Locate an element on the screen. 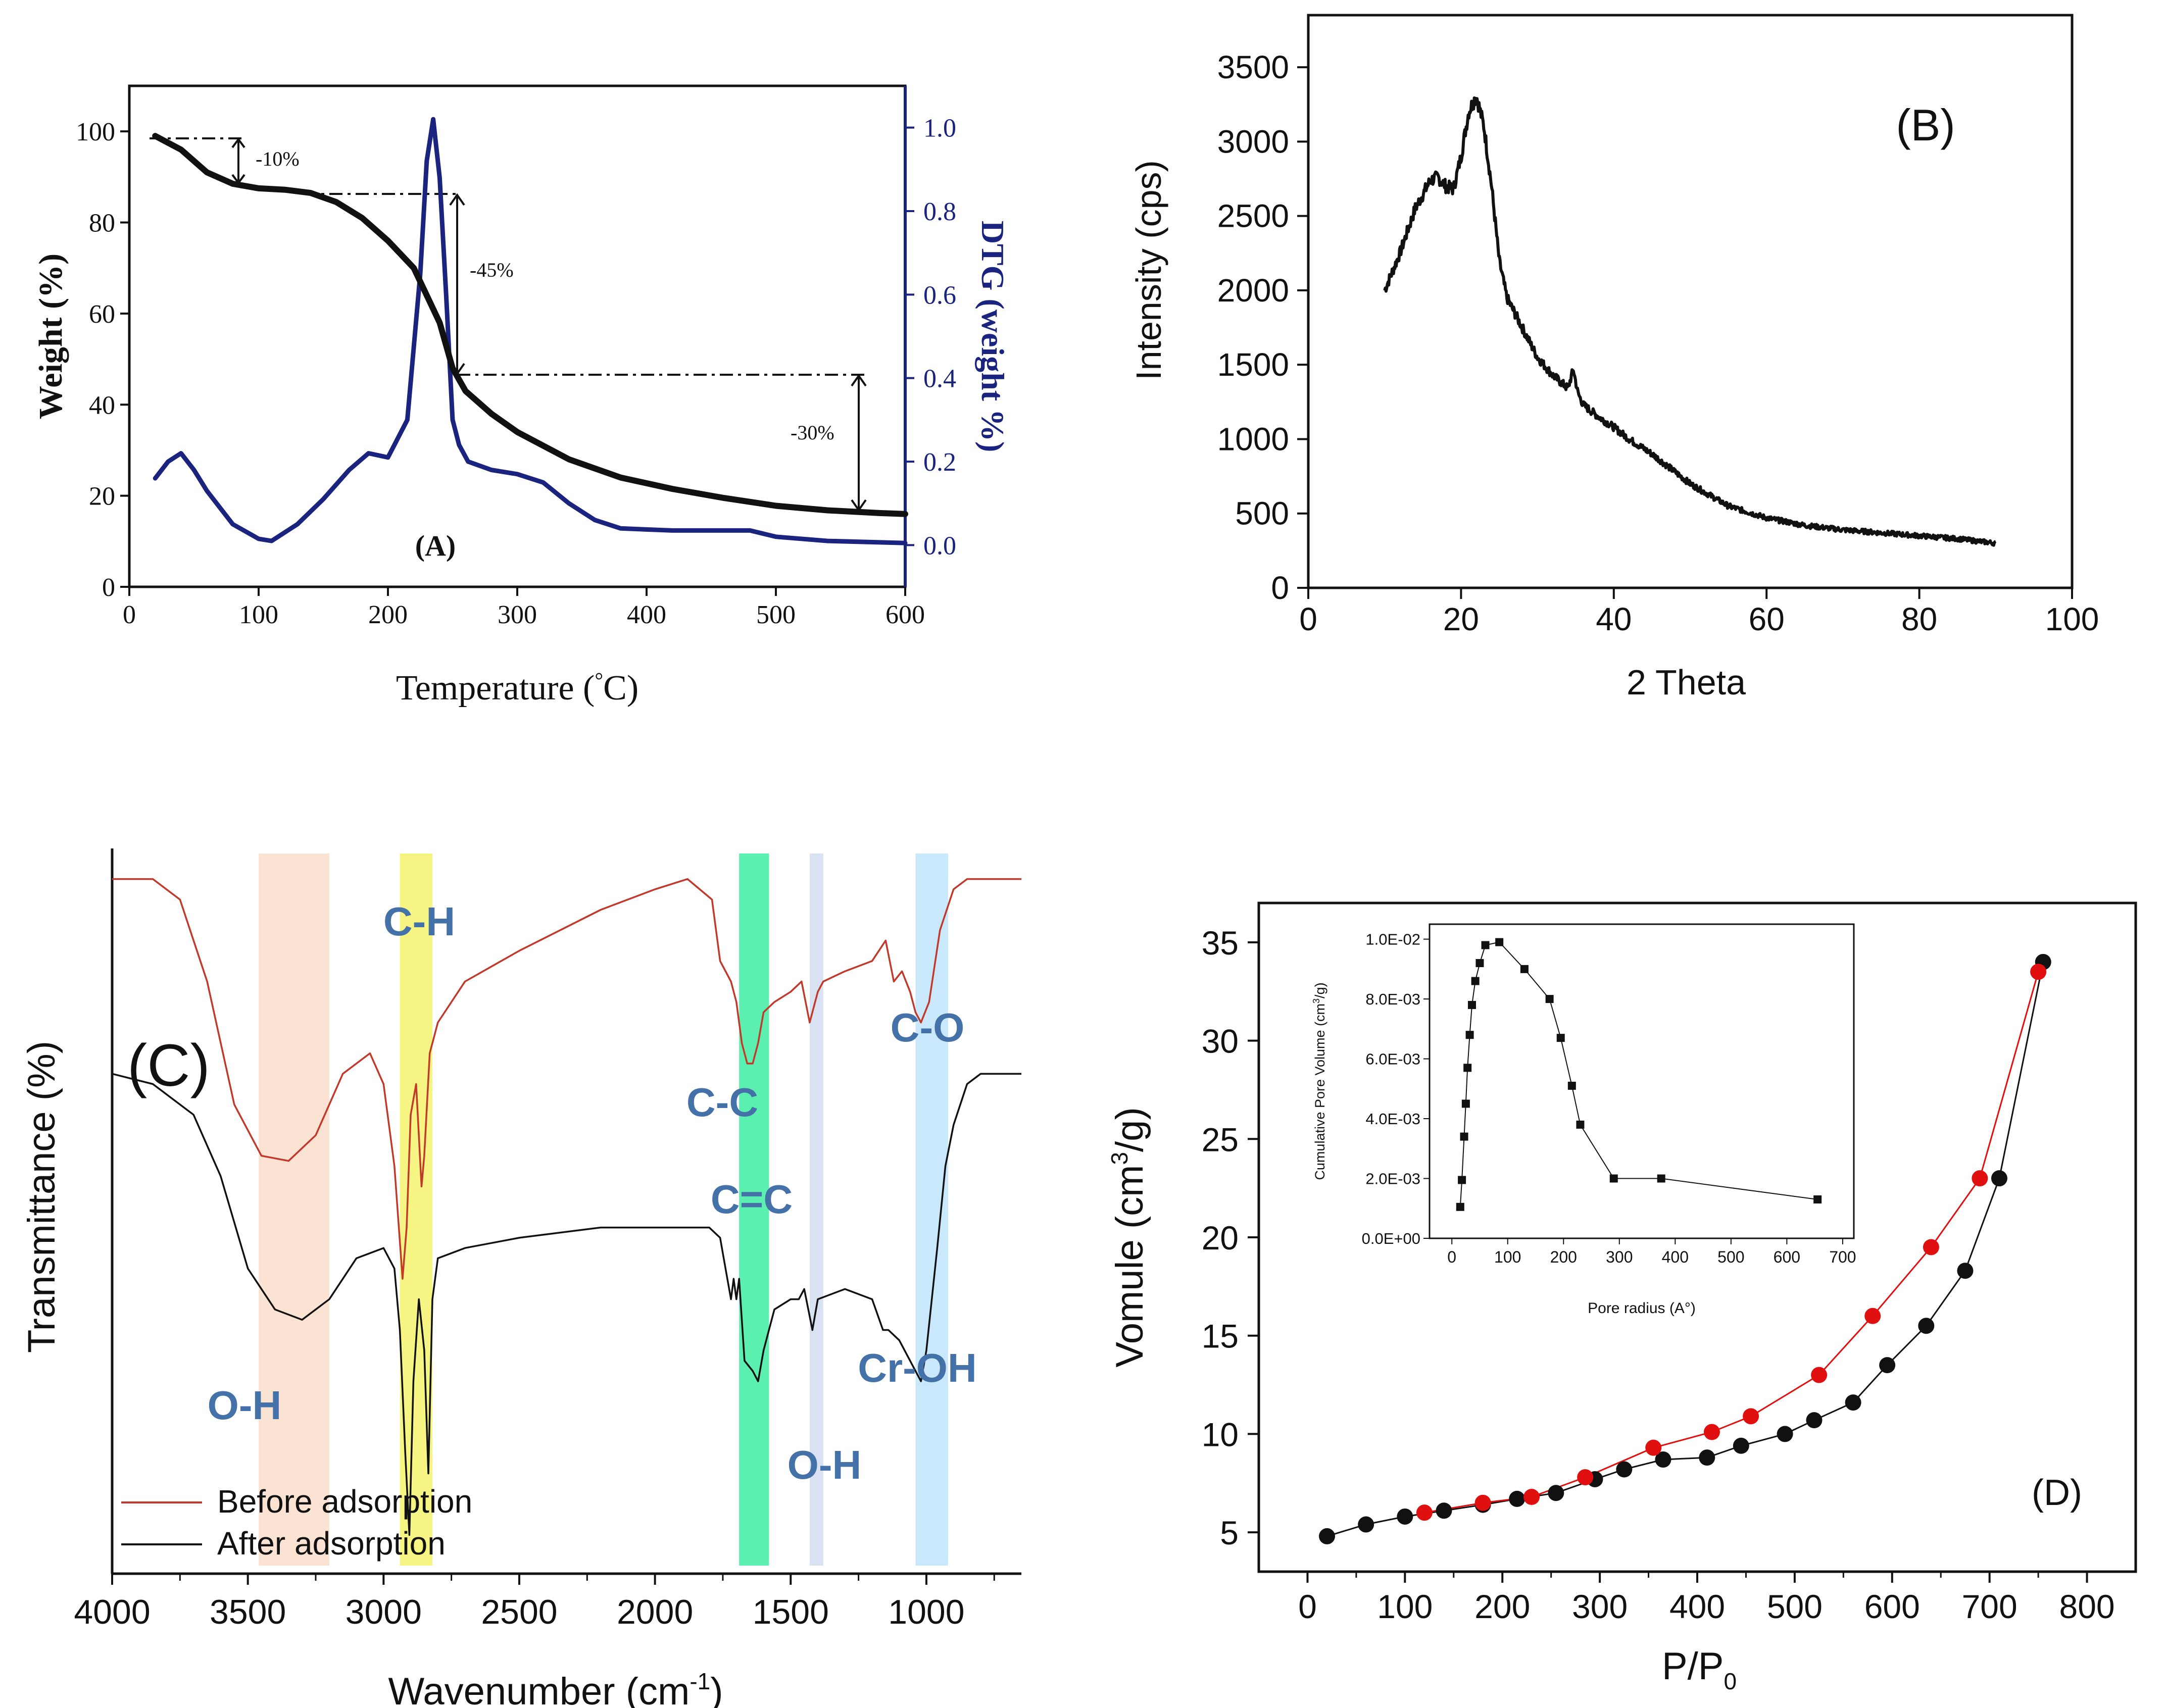 The height and width of the screenshot is (1708, 2165). b-x-tick-label: 0 is located at coordinates (1308, 619).